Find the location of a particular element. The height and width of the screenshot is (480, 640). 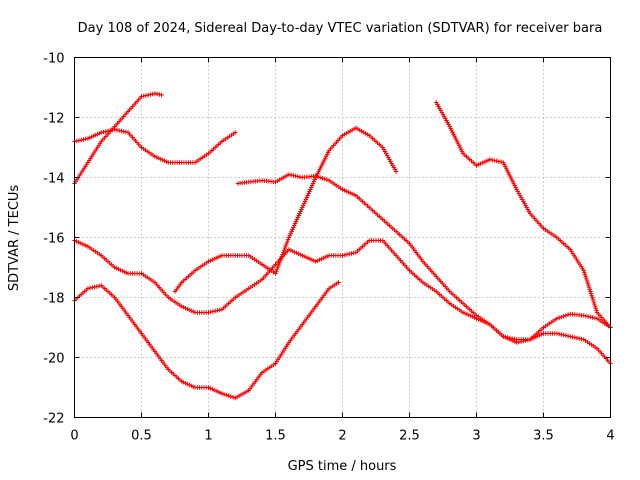

y-tick-label: -18 is located at coordinates (53, 299).